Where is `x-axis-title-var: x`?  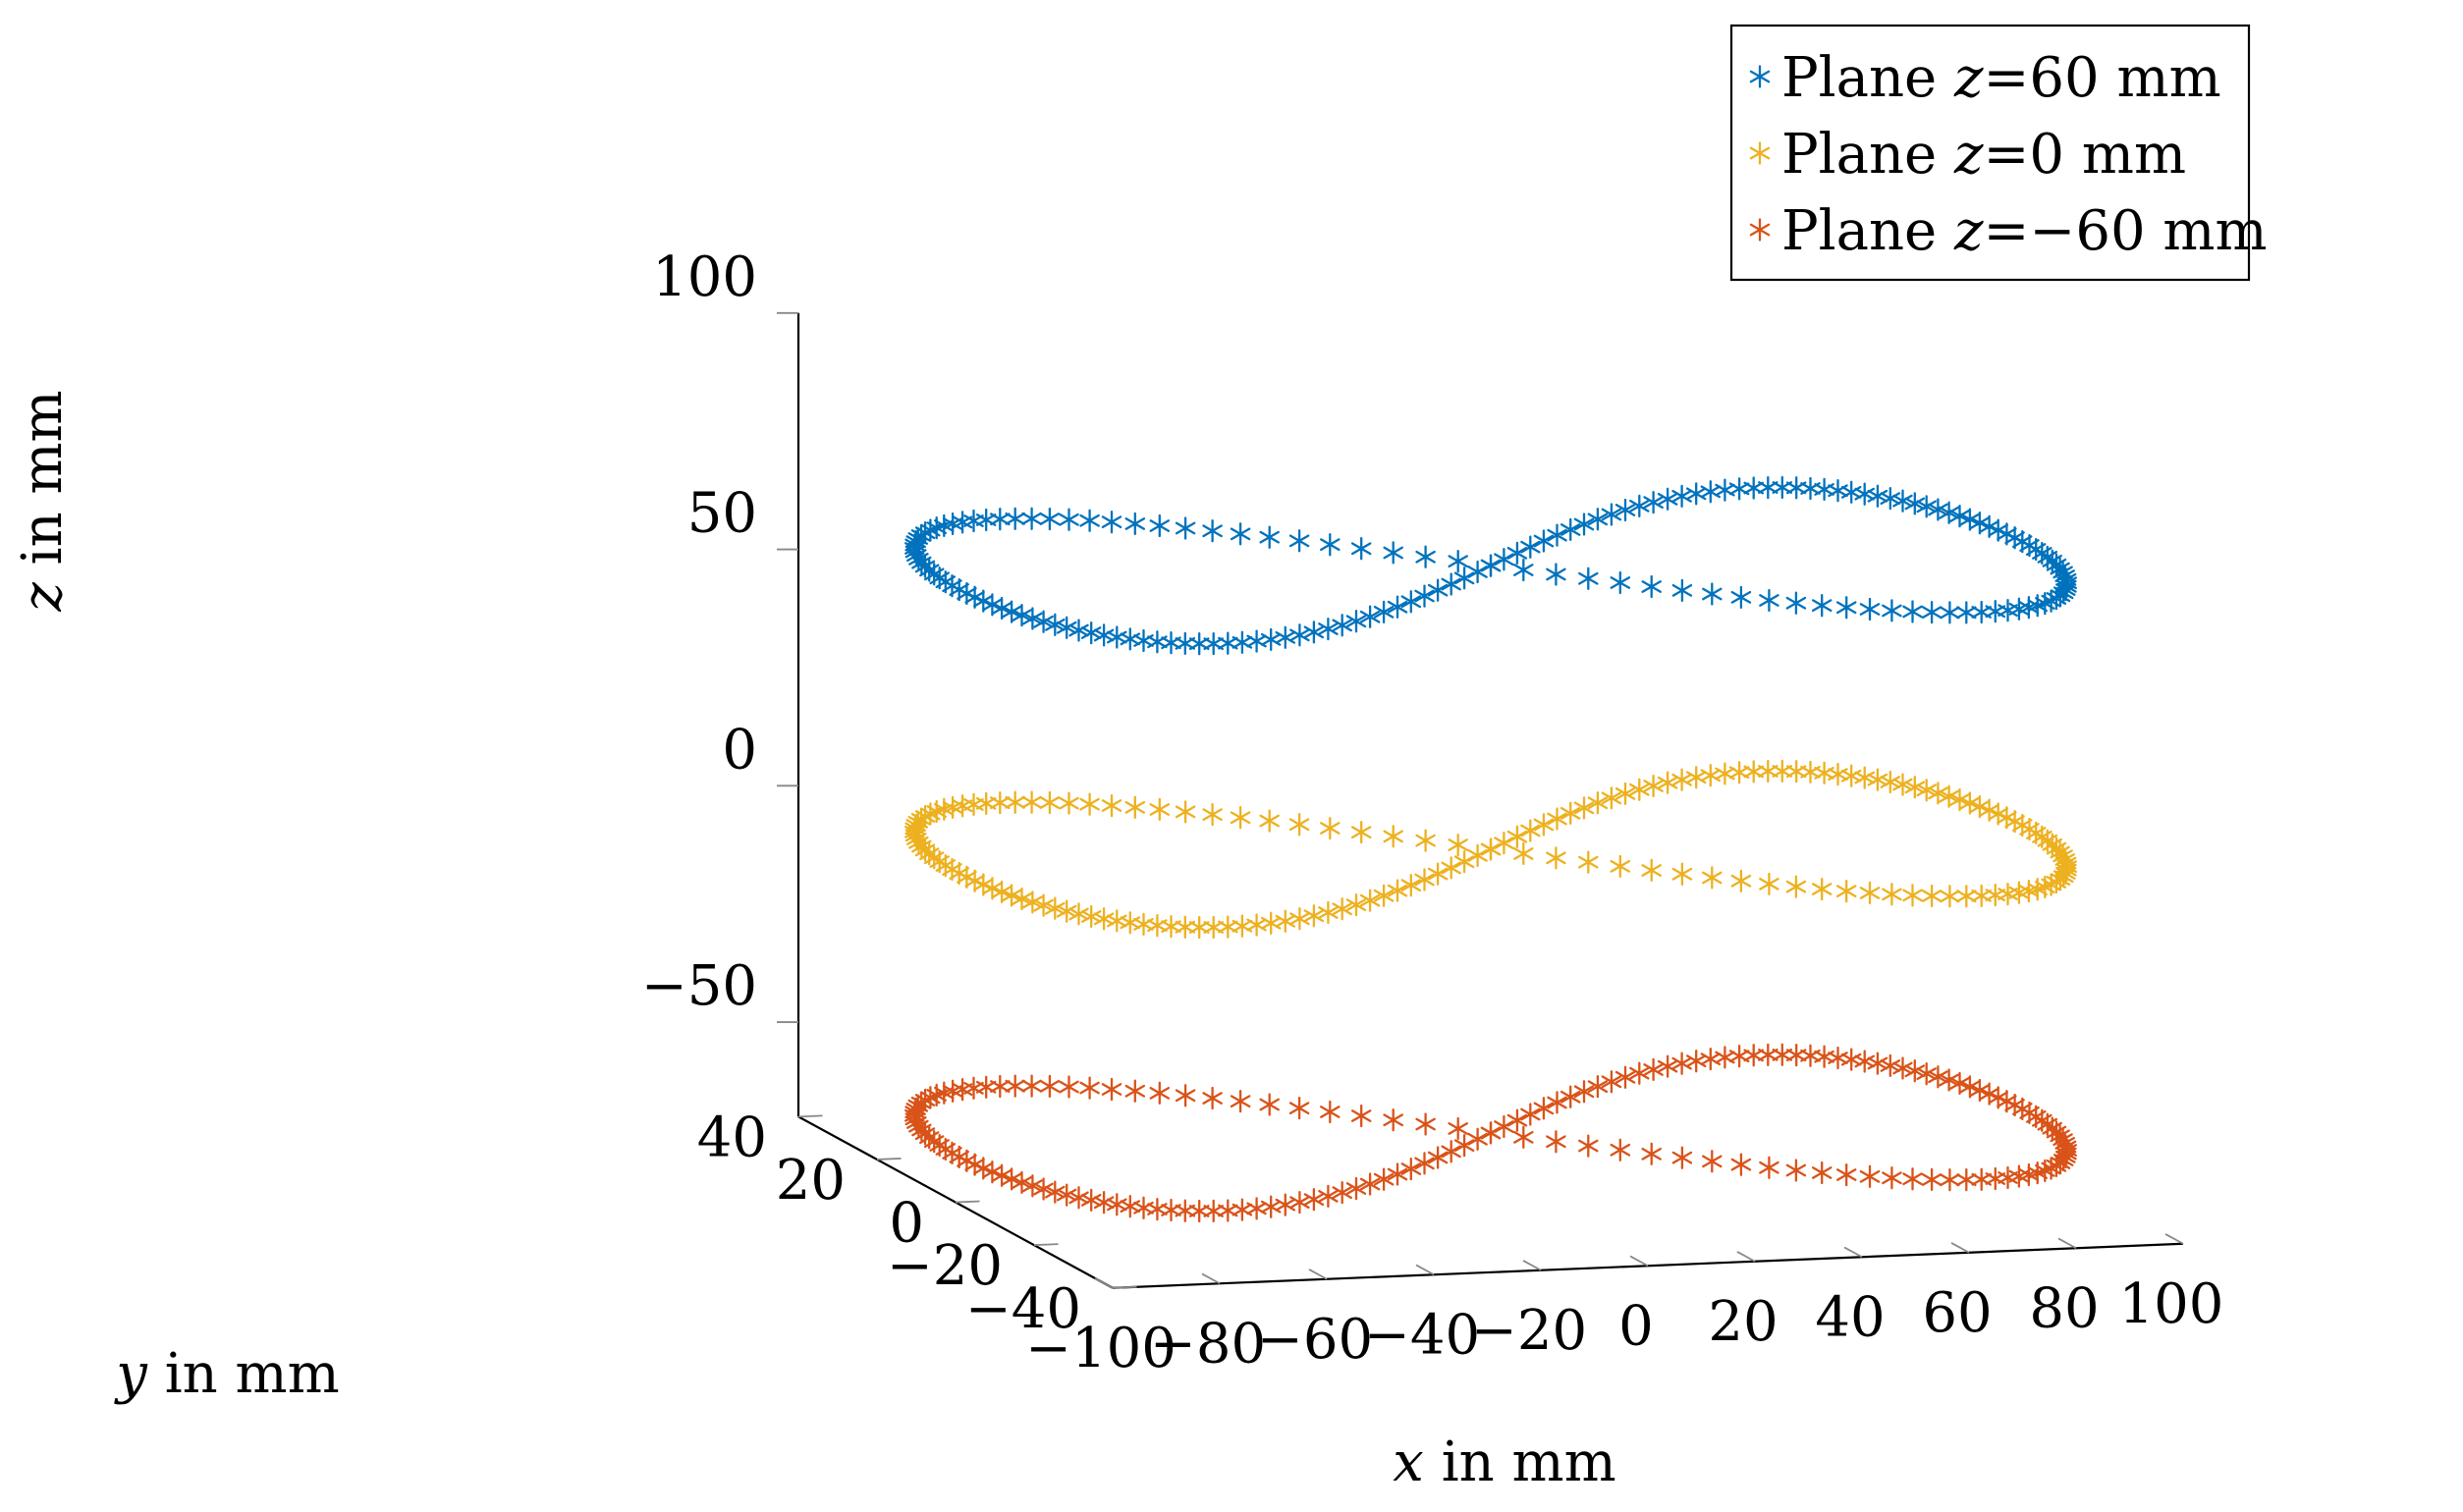 x-axis-title-var: x is located at coordinates (1408, 1463).